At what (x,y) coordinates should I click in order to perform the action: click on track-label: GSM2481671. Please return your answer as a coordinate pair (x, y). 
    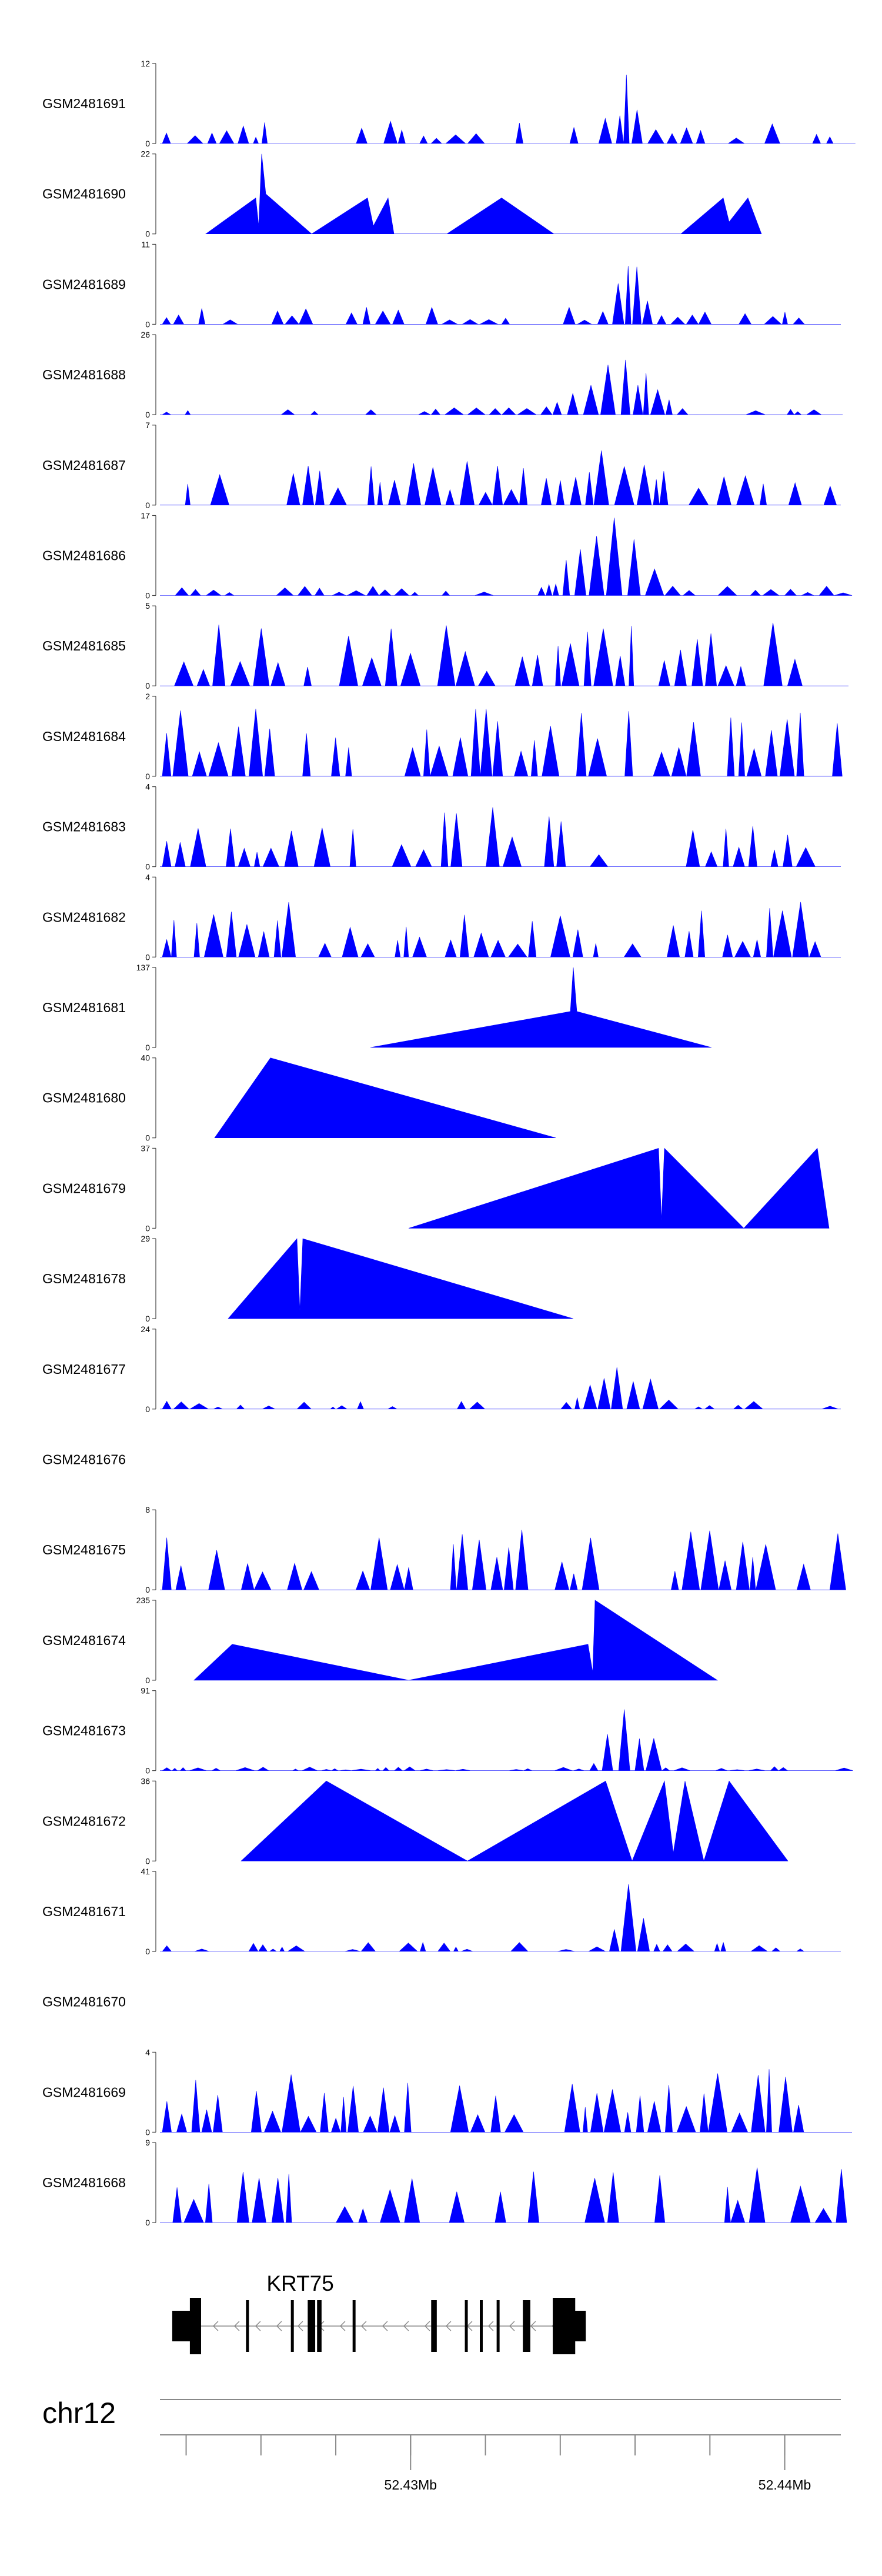
    Looking at the image, I should click on (84, 1911).